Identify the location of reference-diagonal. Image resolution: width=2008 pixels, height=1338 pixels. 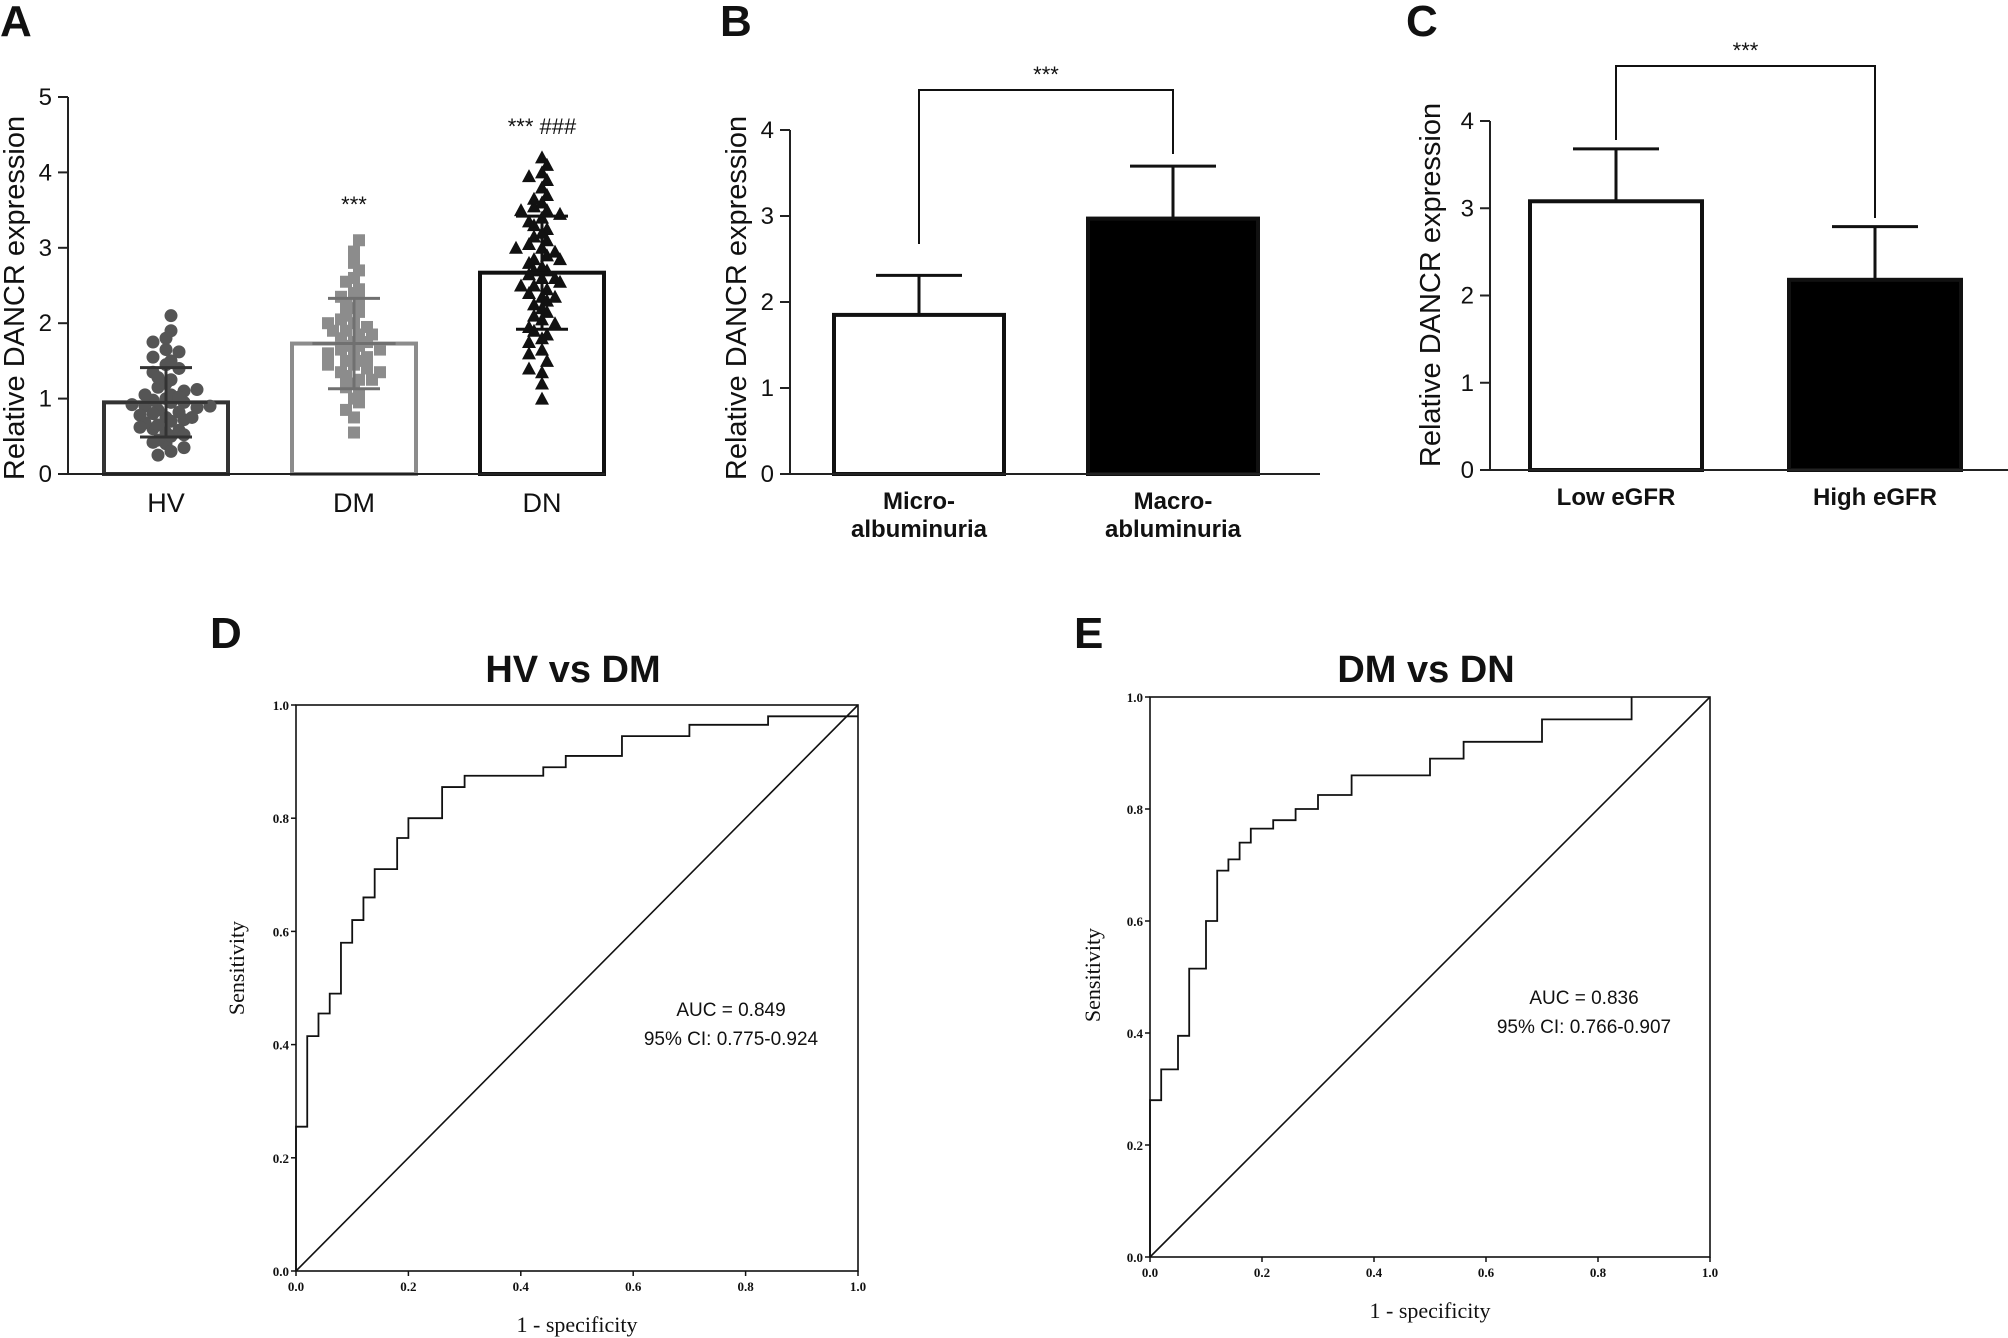
(1430, 977).